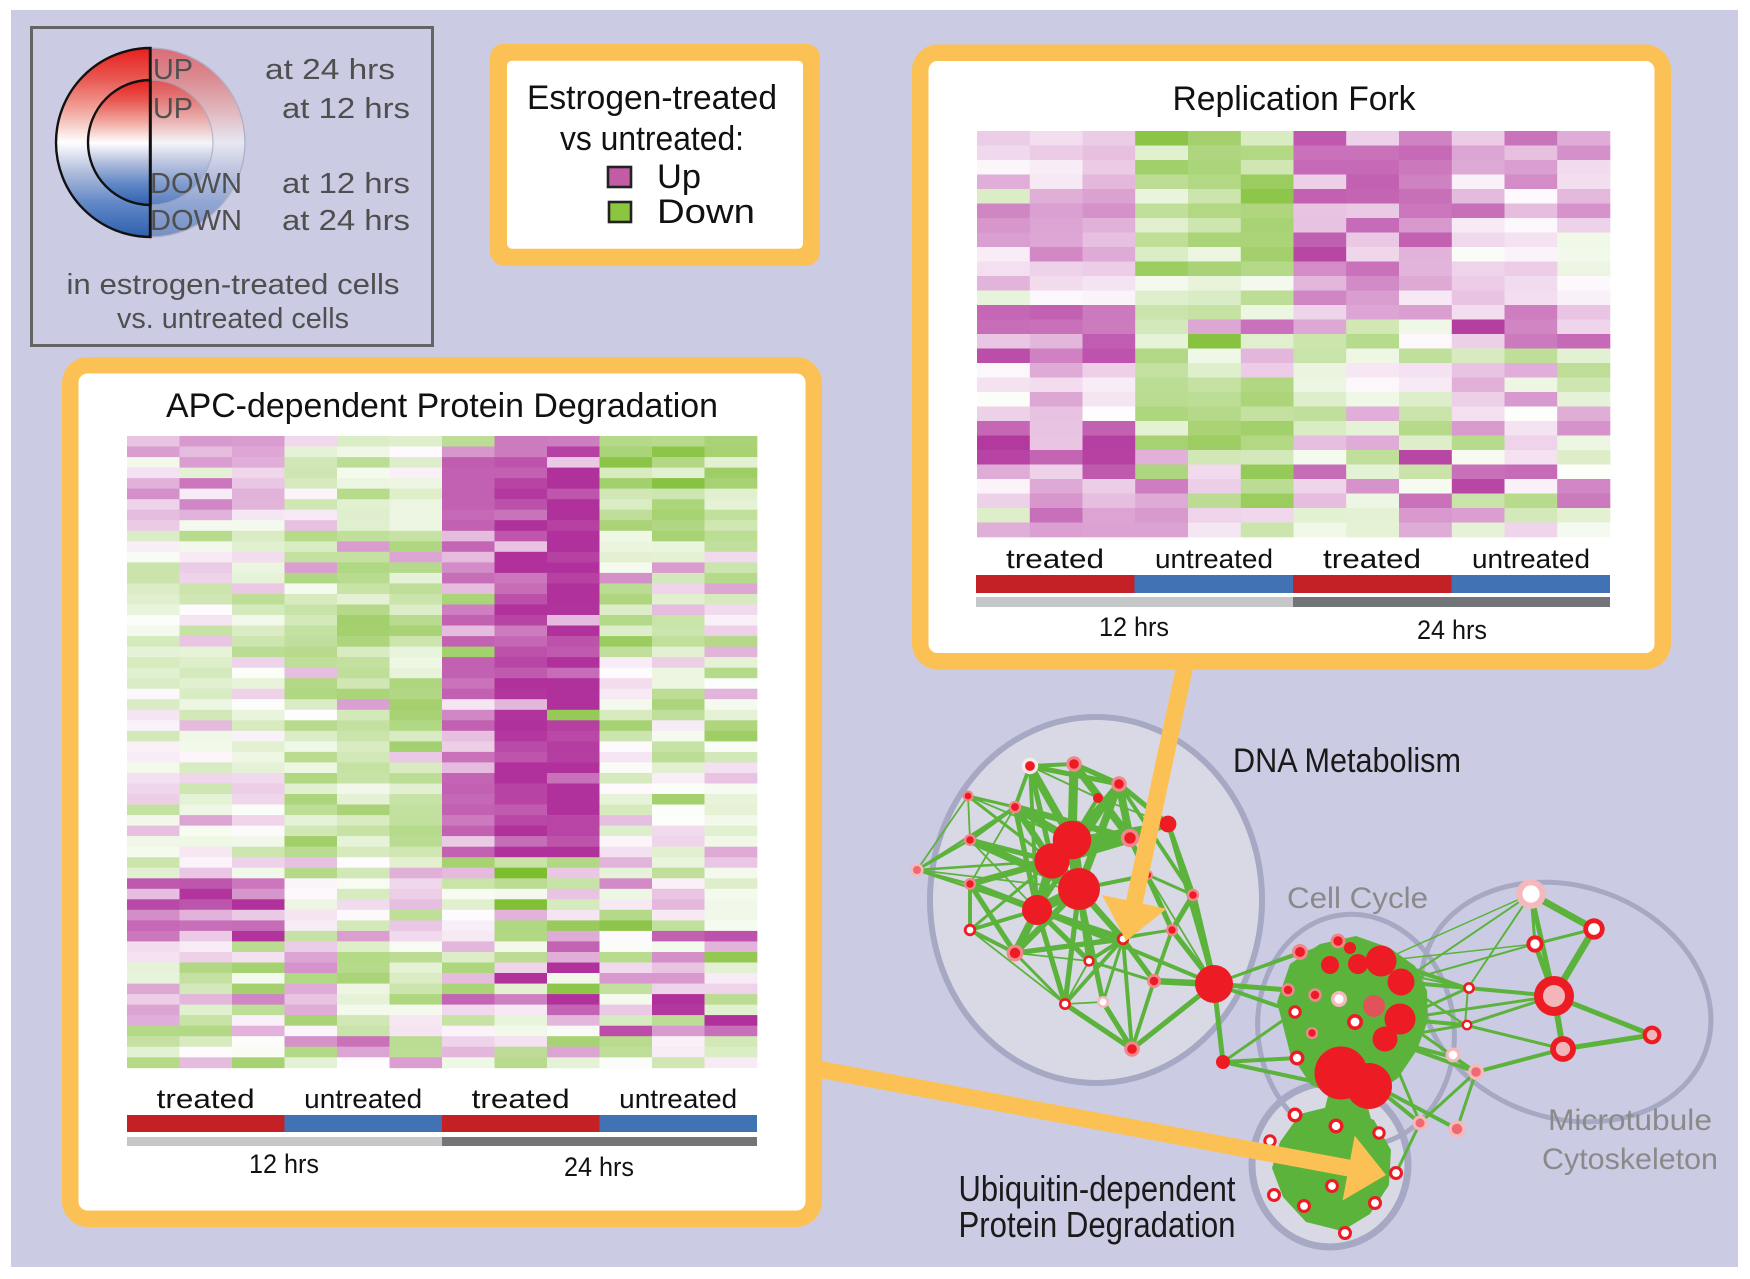 This screenshot has height=1279, width=1750. I want to click on svg-text: Protein Degradation, so click(1097, 1224).